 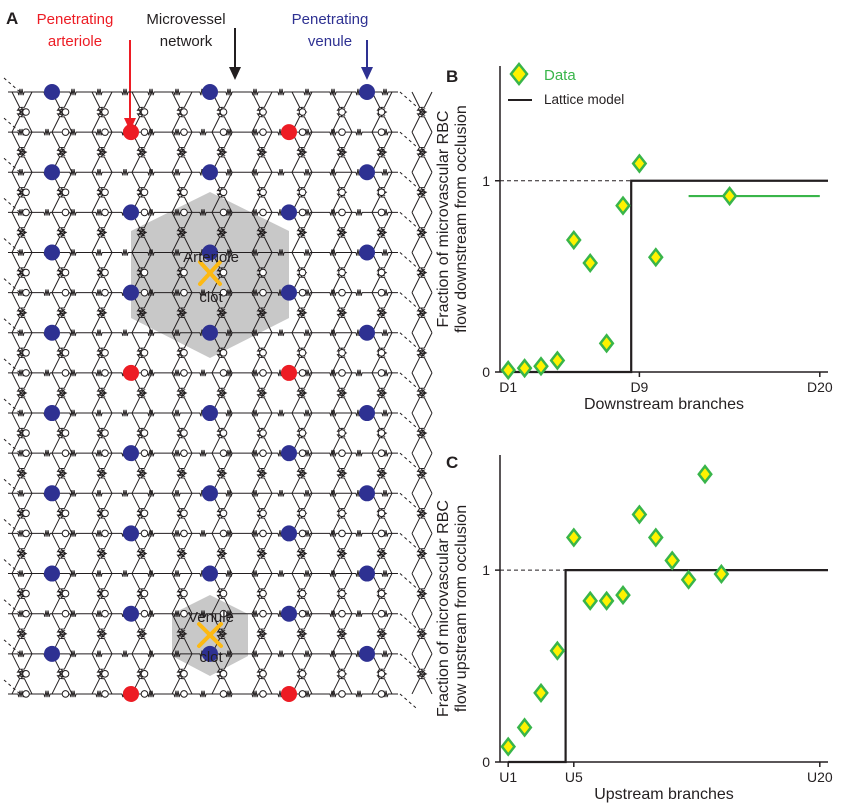 I want to click on x-tick-label: D9, so click(x=639, y=387).